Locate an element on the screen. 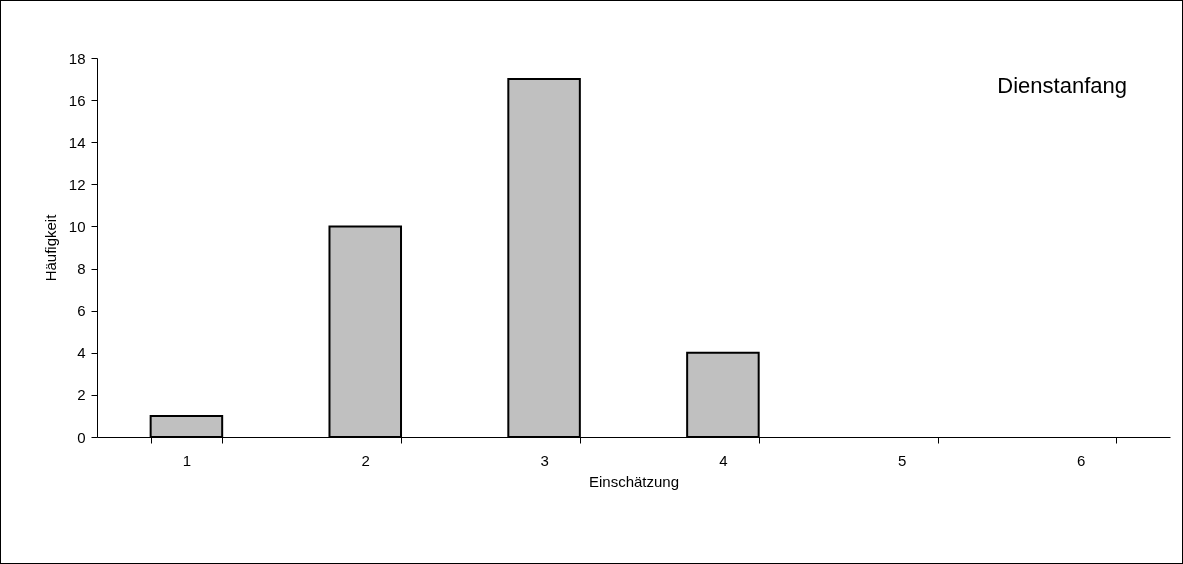 Image resolution: width=1183 pixels, height=564 pixels. y-tick-label: 10 is located at coordinates (77, 226).